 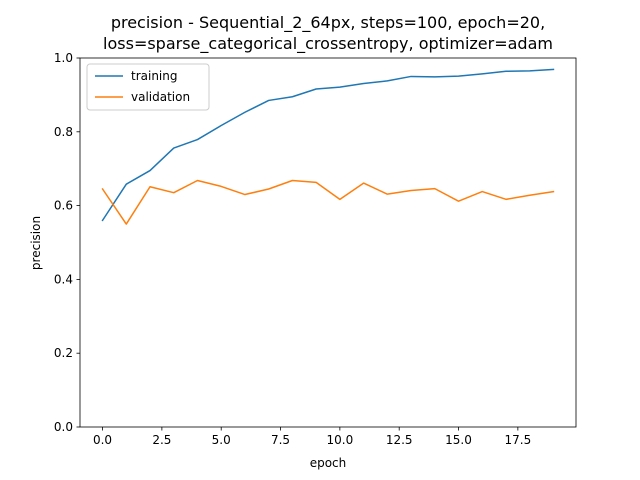 I want to click on y-axis-label: precision, so click(x=36, y=243).